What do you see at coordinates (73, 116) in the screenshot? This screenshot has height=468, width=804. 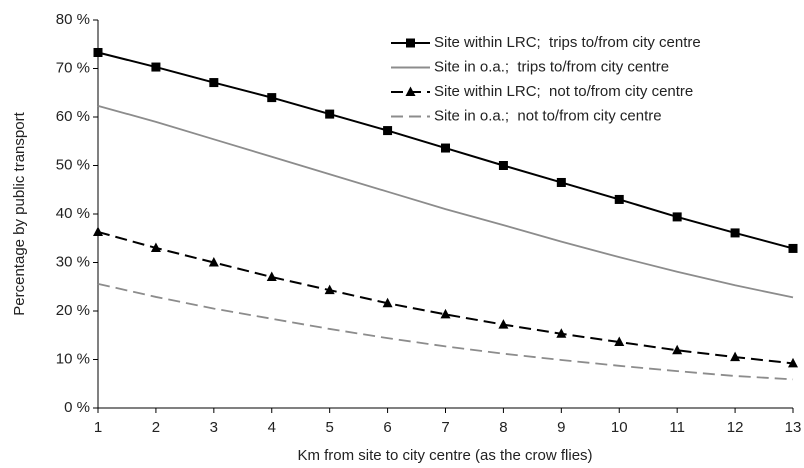 I see `y-tick-label: 60 %` at bounding box center [73, 116].